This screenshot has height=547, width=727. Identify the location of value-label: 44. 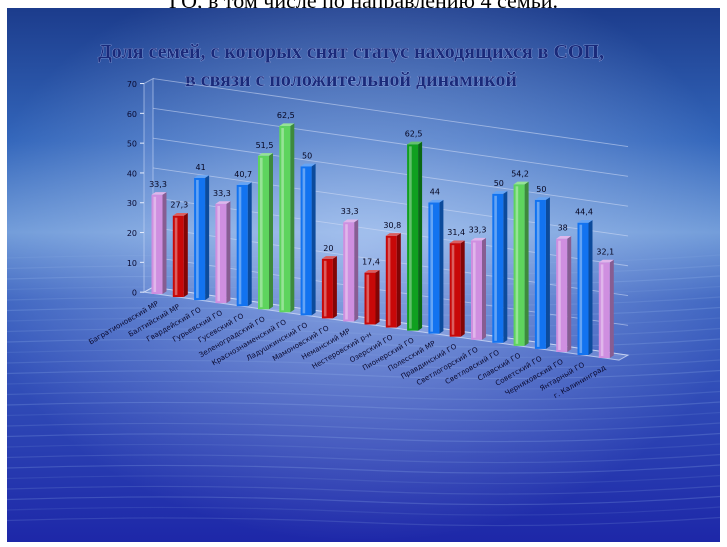
(435, 192).